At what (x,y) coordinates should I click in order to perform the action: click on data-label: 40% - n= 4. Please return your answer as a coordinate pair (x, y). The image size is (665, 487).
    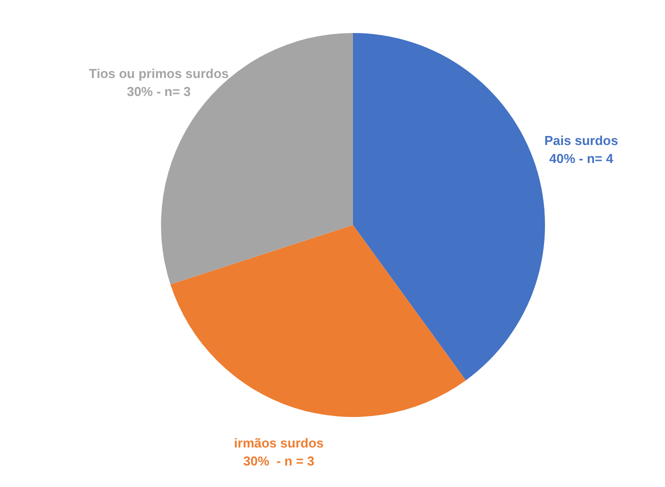
    Looking at the image, I should click on (581, 158).